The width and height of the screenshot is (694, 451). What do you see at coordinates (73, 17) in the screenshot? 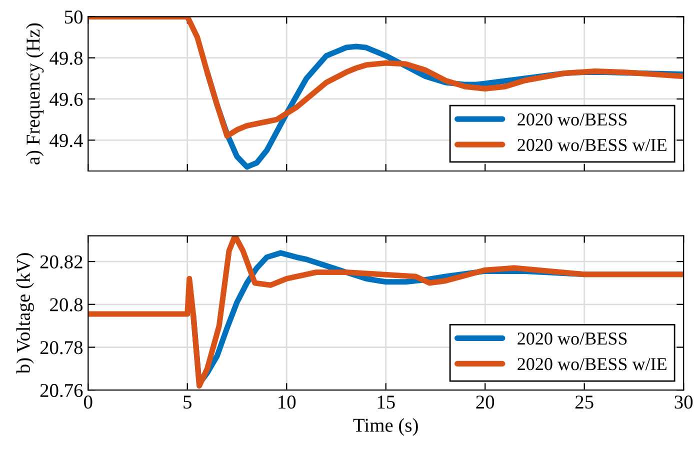
I see `y-tick-label: 50` at bounding box center [73, 17].